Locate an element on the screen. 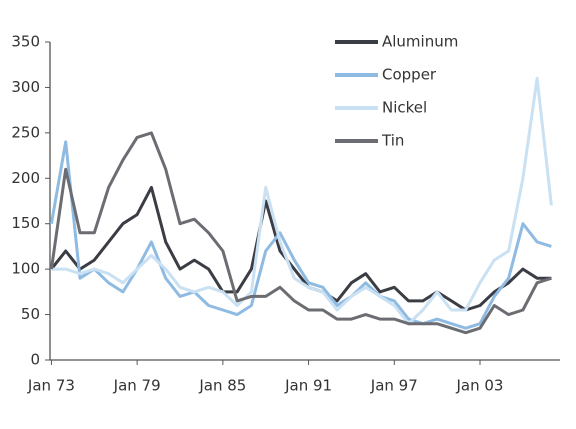 Image resolution: width=576 pixels, height=429 pixels. y-tick-label: 100 is located at coordinates (25, 269).